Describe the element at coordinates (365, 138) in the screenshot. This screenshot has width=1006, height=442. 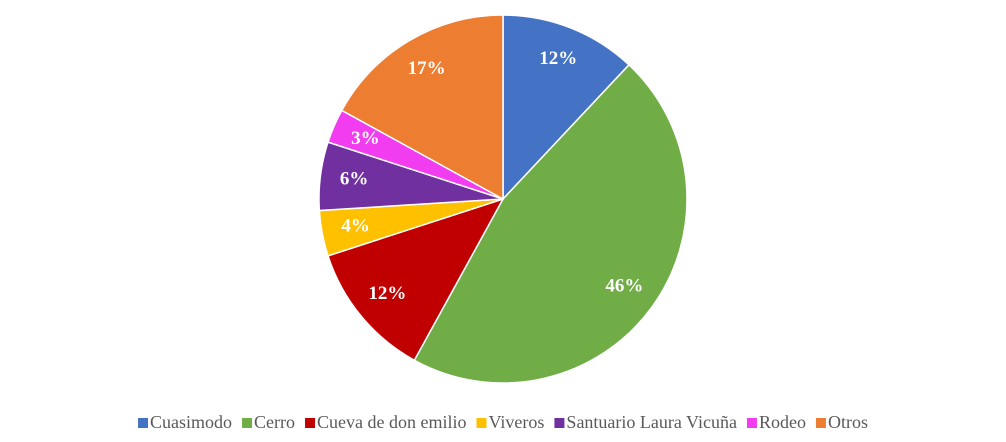
I see `data-label: 3%` at that location.